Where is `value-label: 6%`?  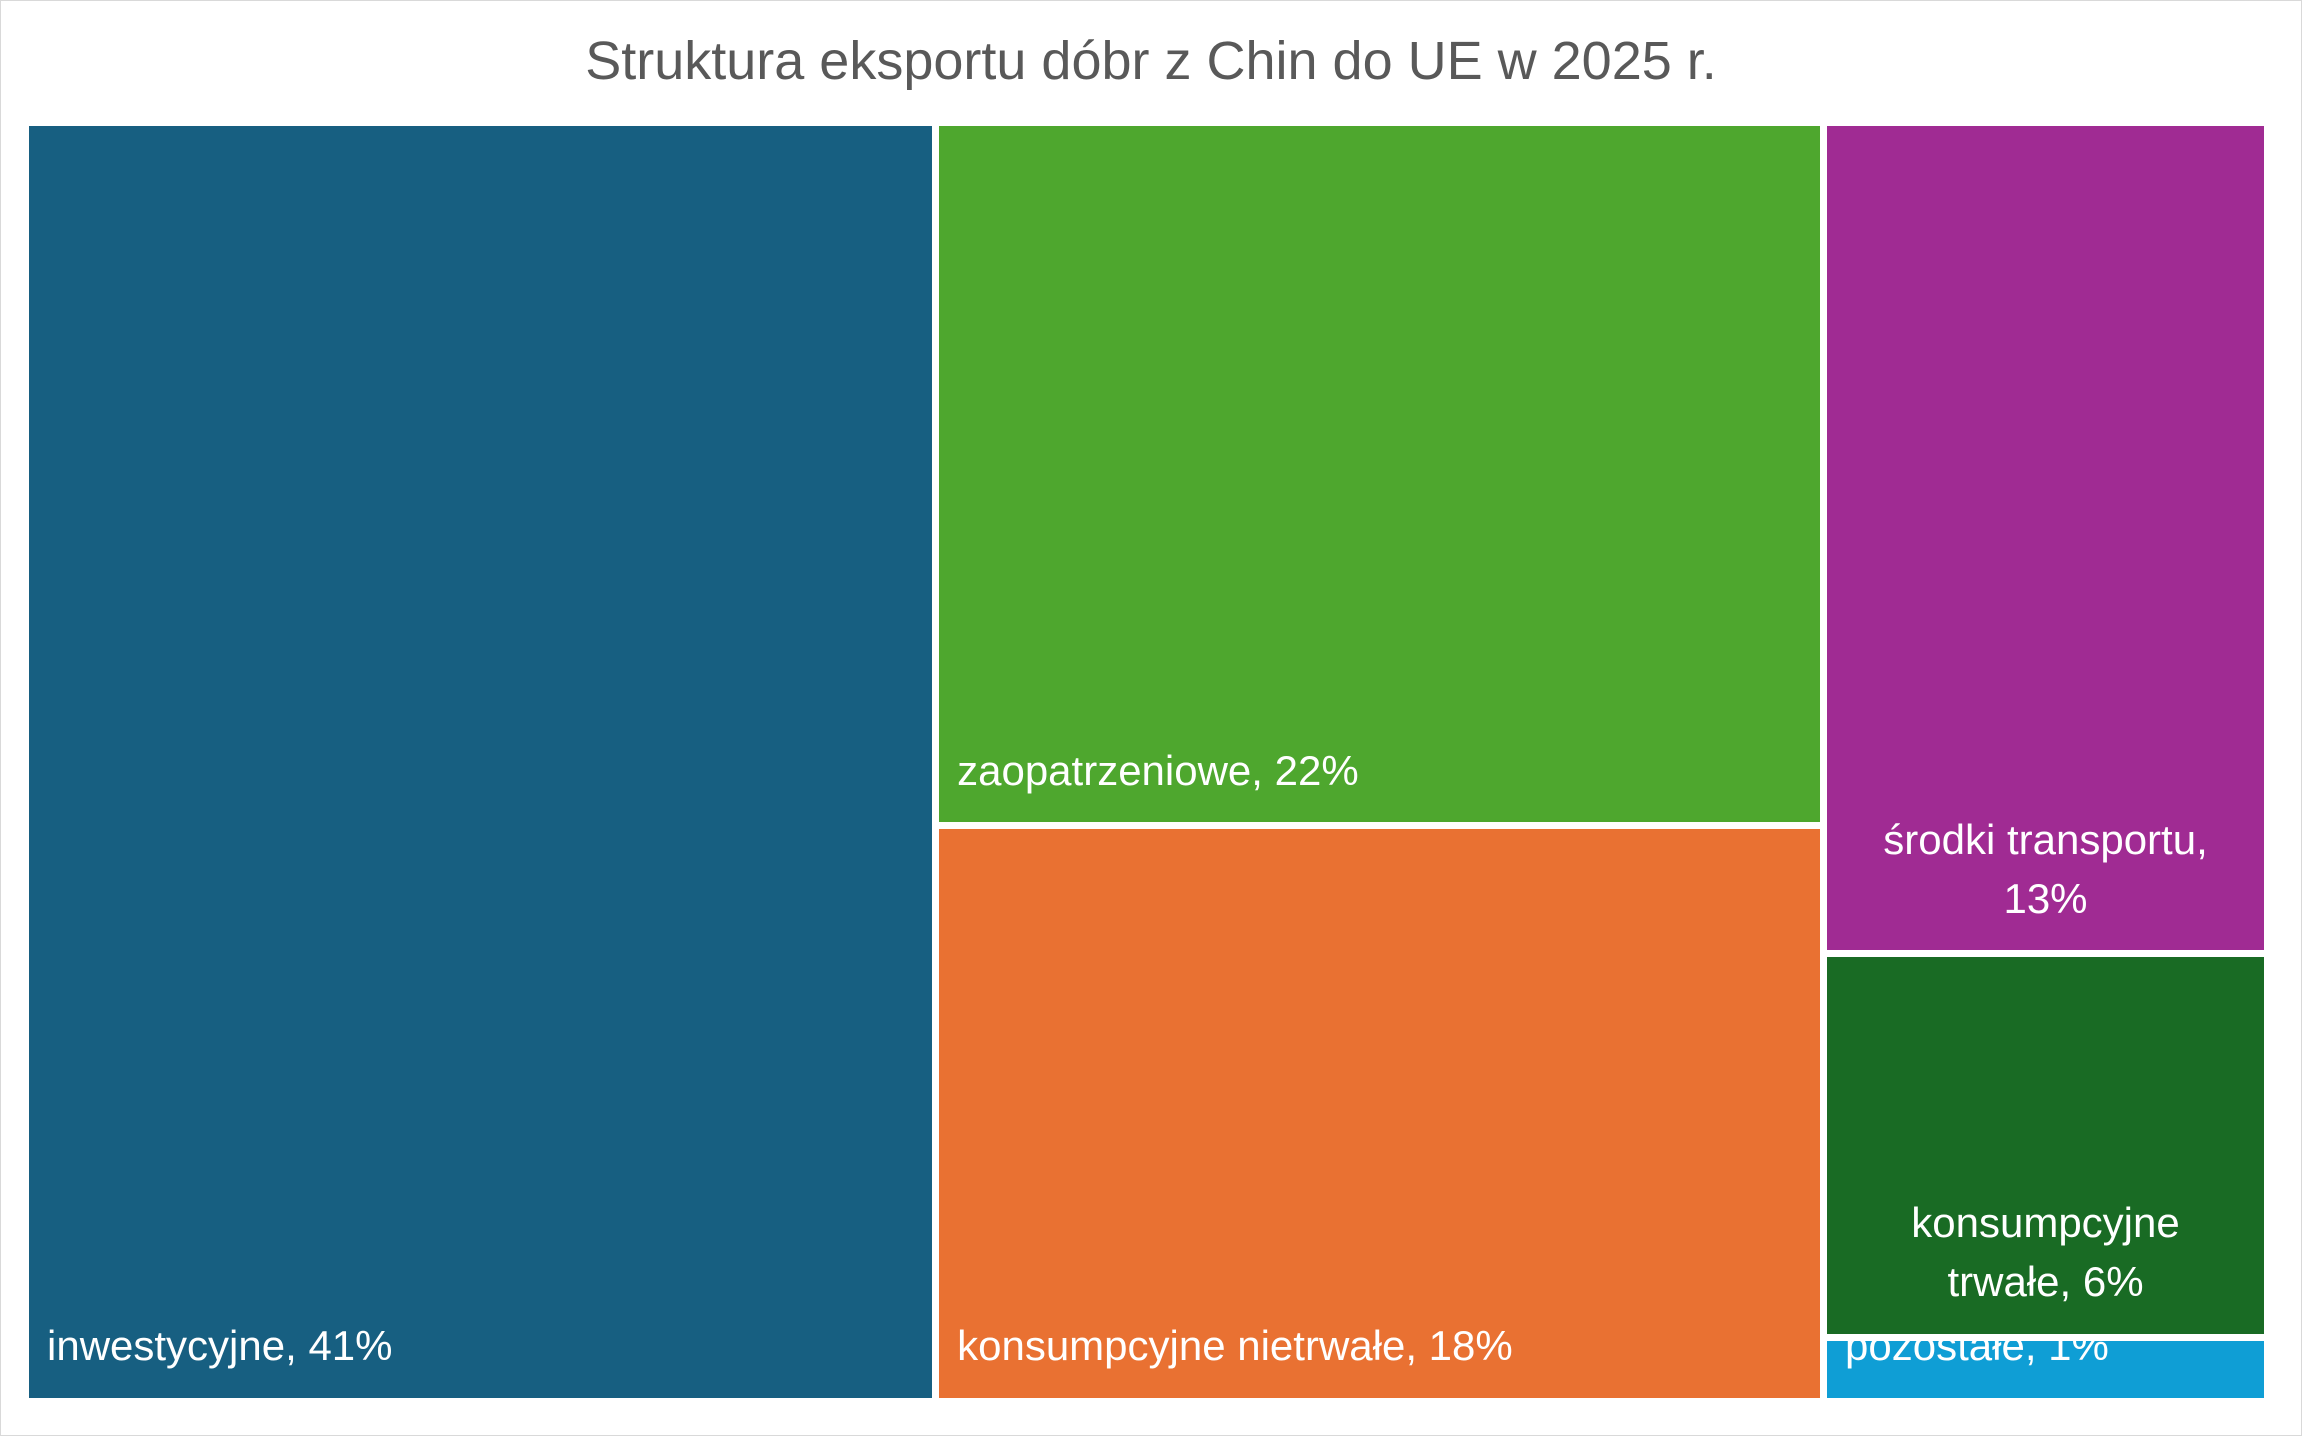 value-label: 6% is located at coordinates (2113, 1282).